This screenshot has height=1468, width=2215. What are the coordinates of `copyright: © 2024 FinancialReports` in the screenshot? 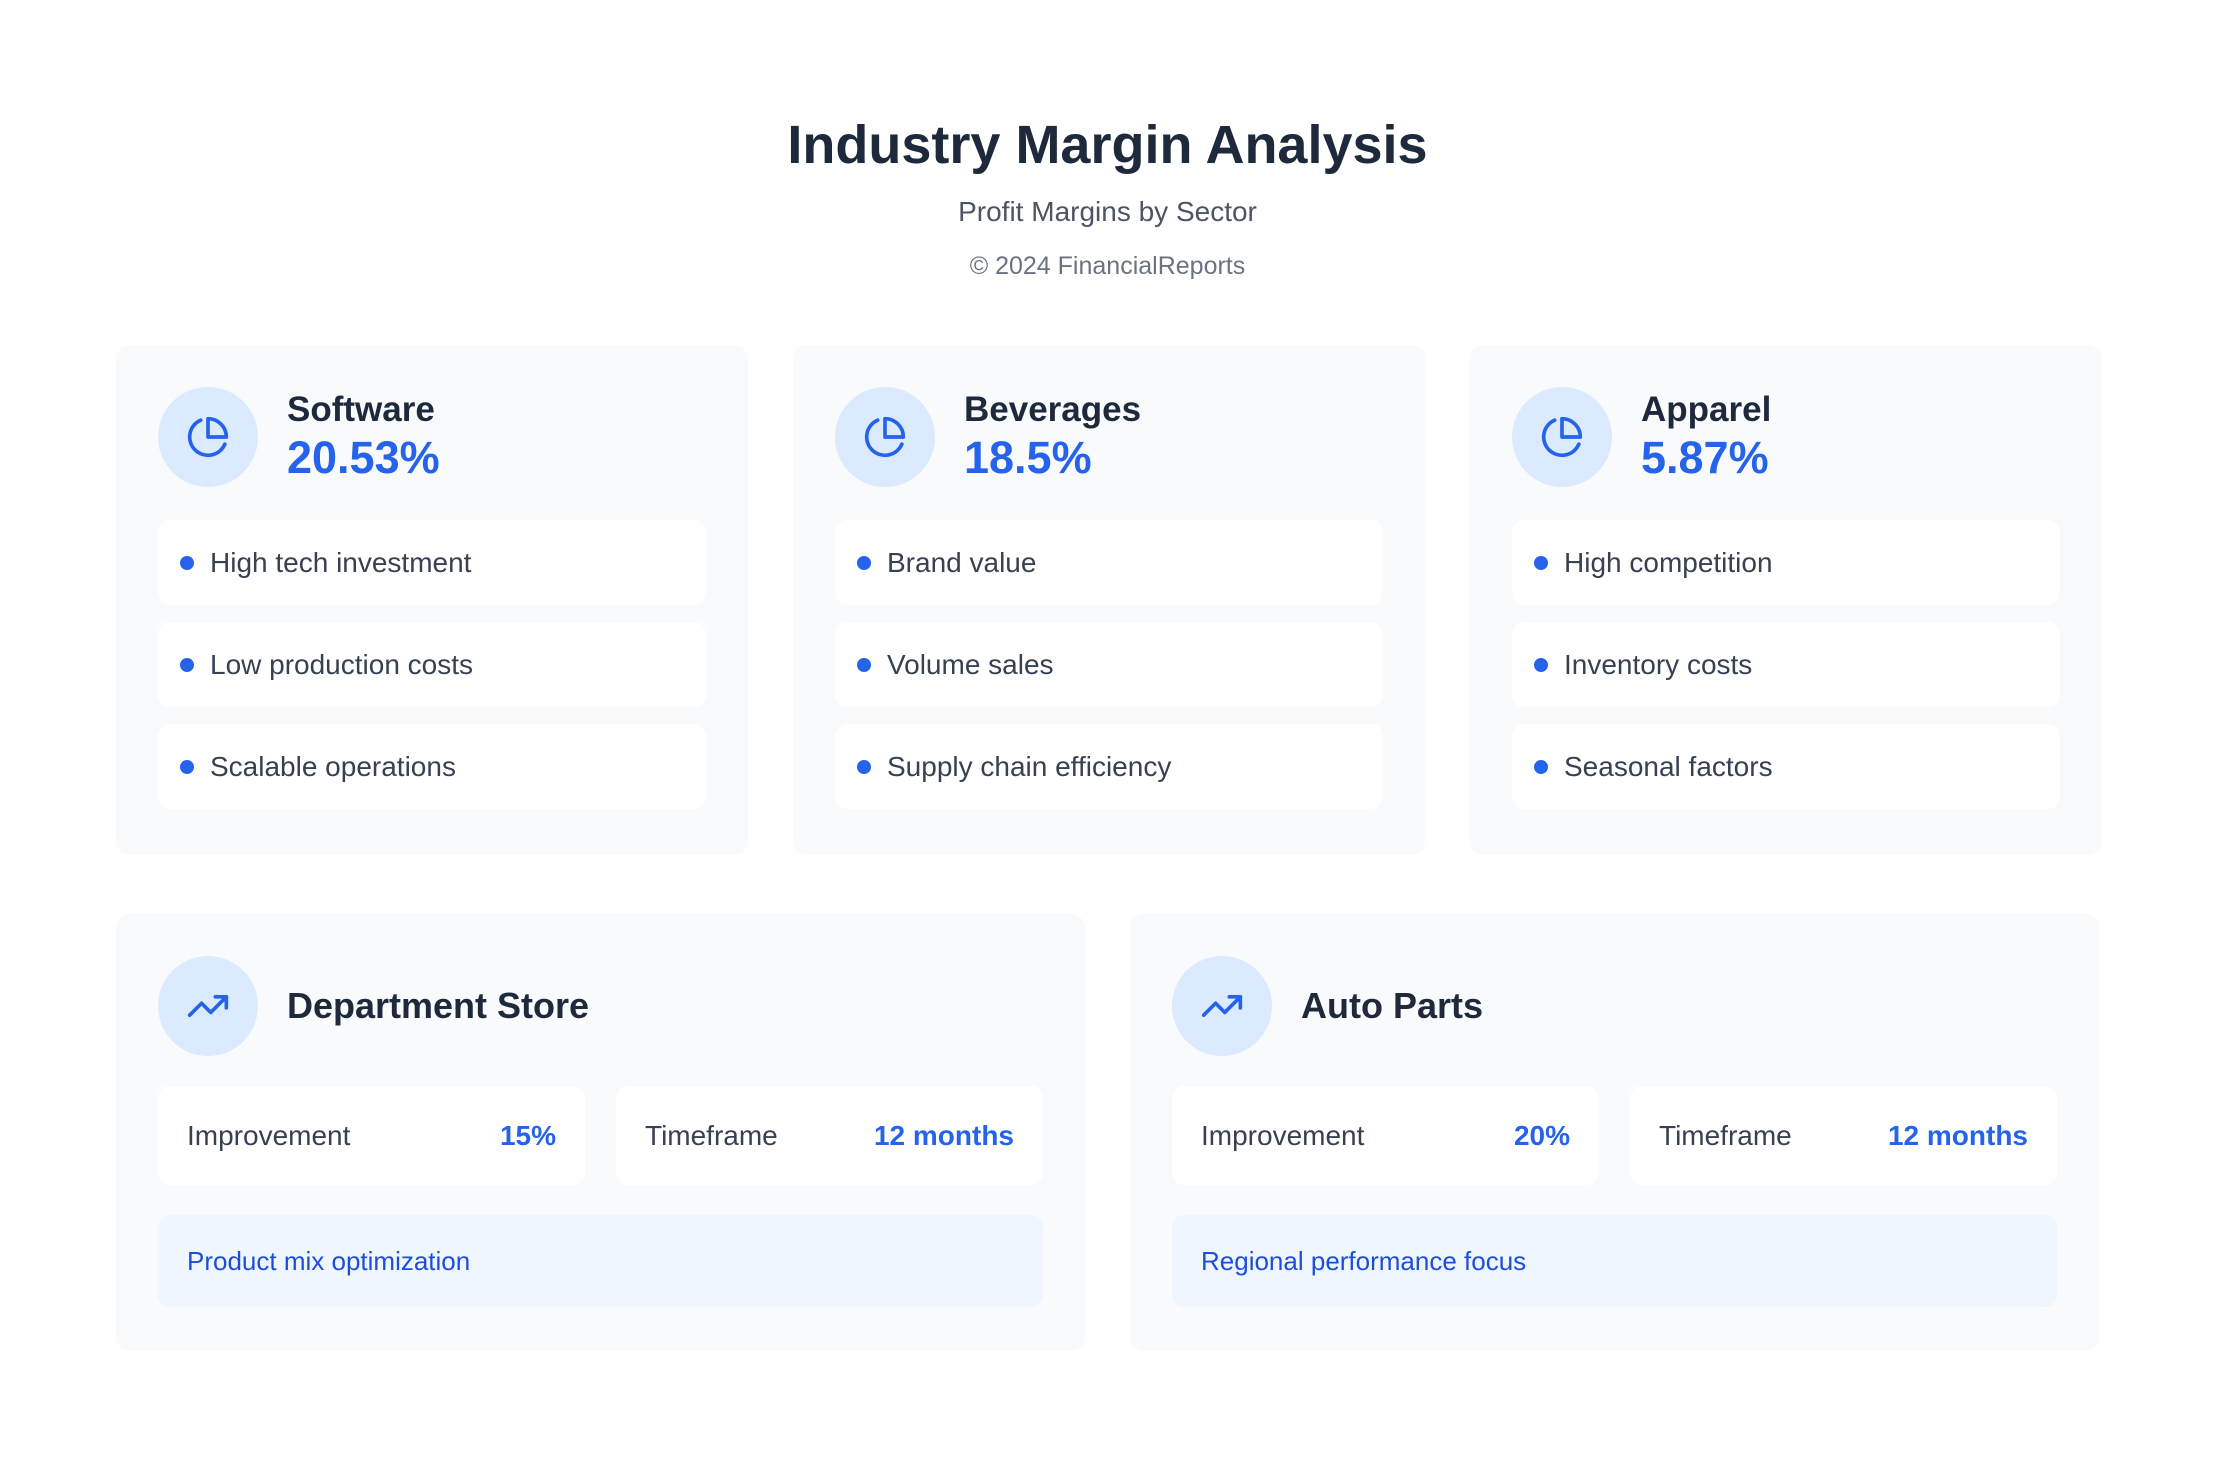 It's located at (1107, 266).